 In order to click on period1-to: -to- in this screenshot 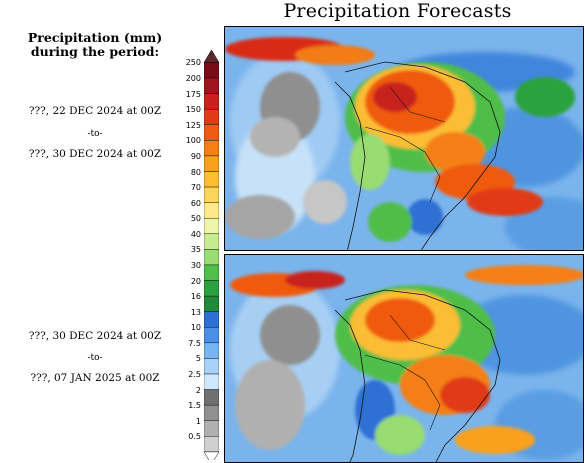, I will do `click(95, 134)`.